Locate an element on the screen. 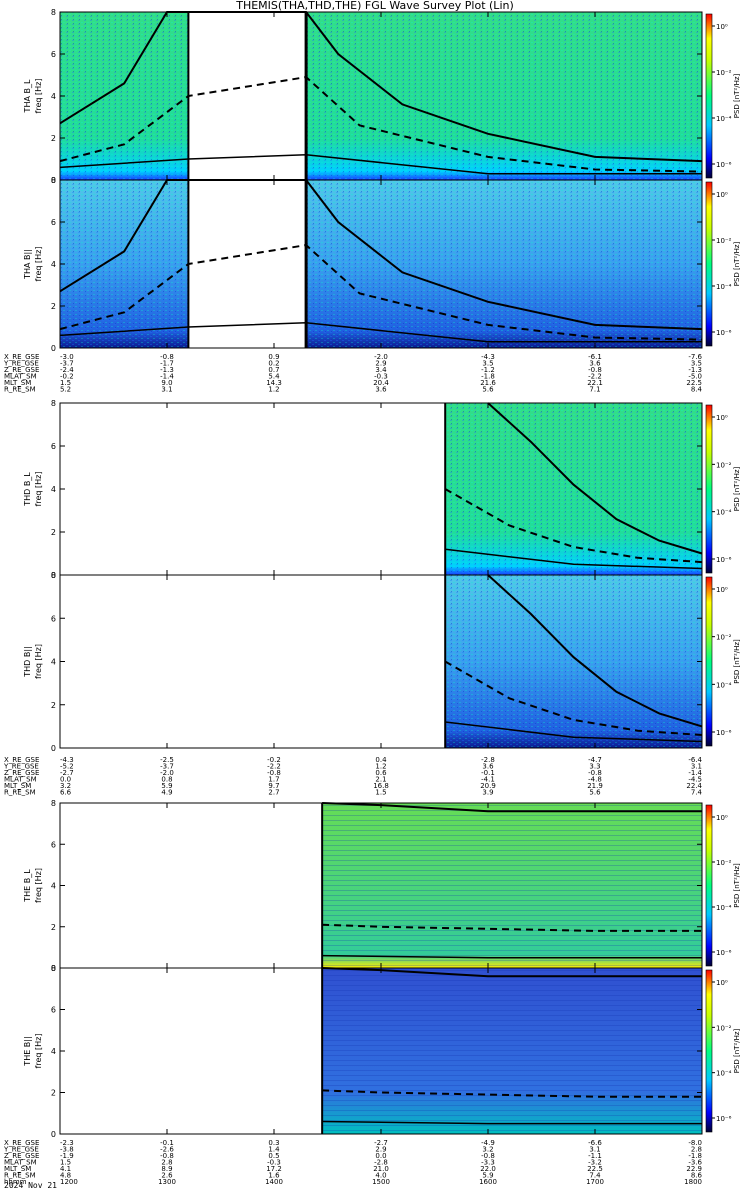 This screenshot has height=1200, width=750. y-tick-label: 8 is located at coordinates (53, 403).